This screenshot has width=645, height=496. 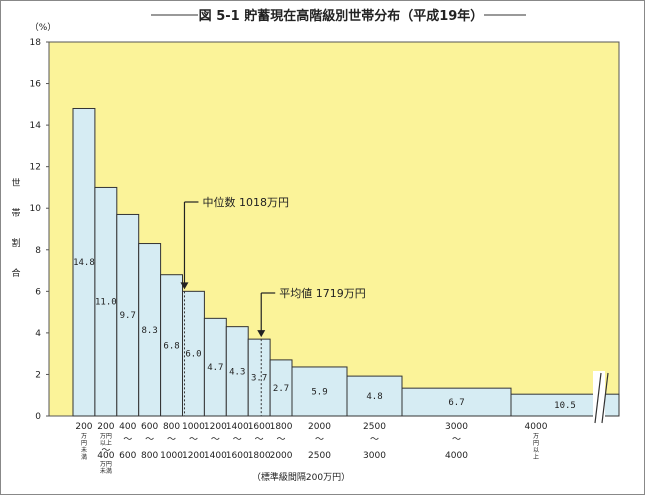 What do you see at coordinates (341, 16) in the screenshot?
I see `chart-title: 図 5-1 貯蓄現在高階級別世帯分布（平成19年）` at bounding box center [341, 16].